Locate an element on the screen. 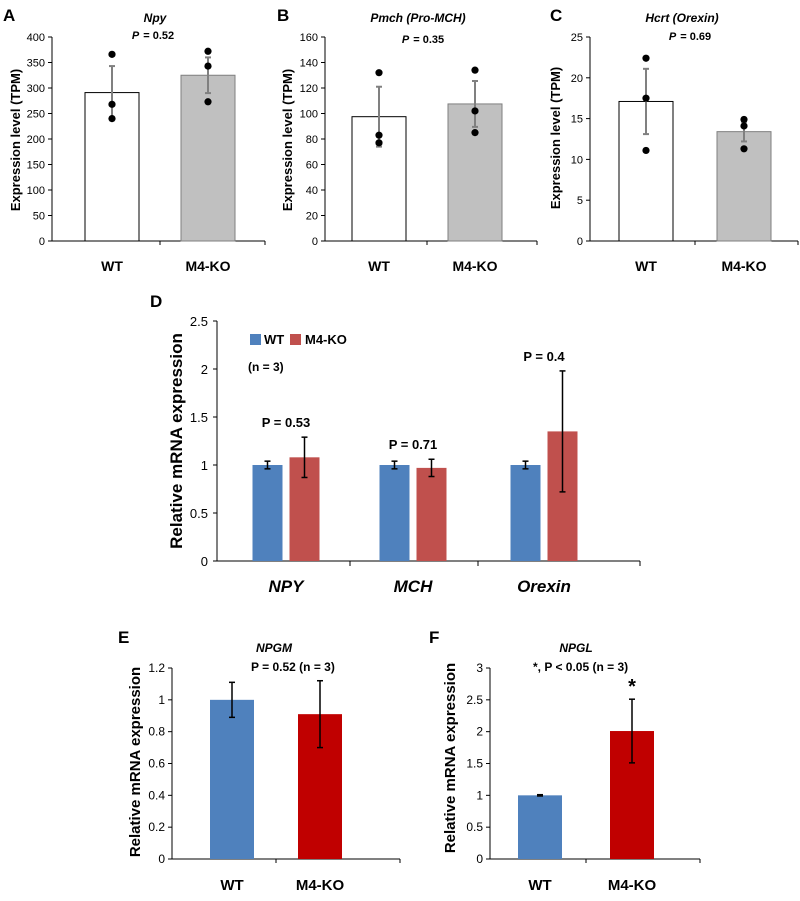 The image size is (800, 901). panel-d-legend: WT M4-KO is located at coordinates (298, 339).